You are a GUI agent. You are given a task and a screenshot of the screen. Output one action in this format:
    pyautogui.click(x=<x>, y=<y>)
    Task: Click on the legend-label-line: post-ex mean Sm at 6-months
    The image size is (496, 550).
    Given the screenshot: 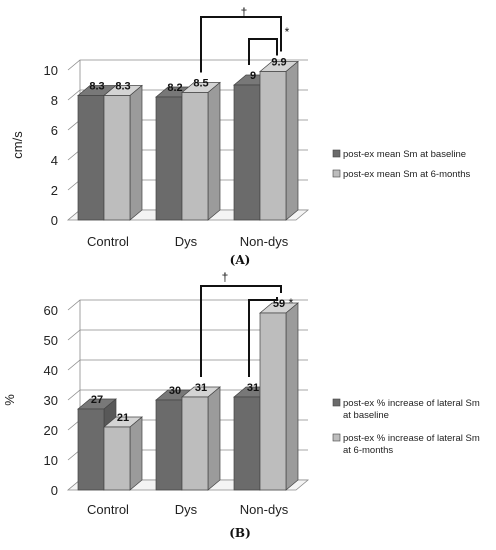 What is the action you would take?
    pyautogui.click(x=406, y=174)
    